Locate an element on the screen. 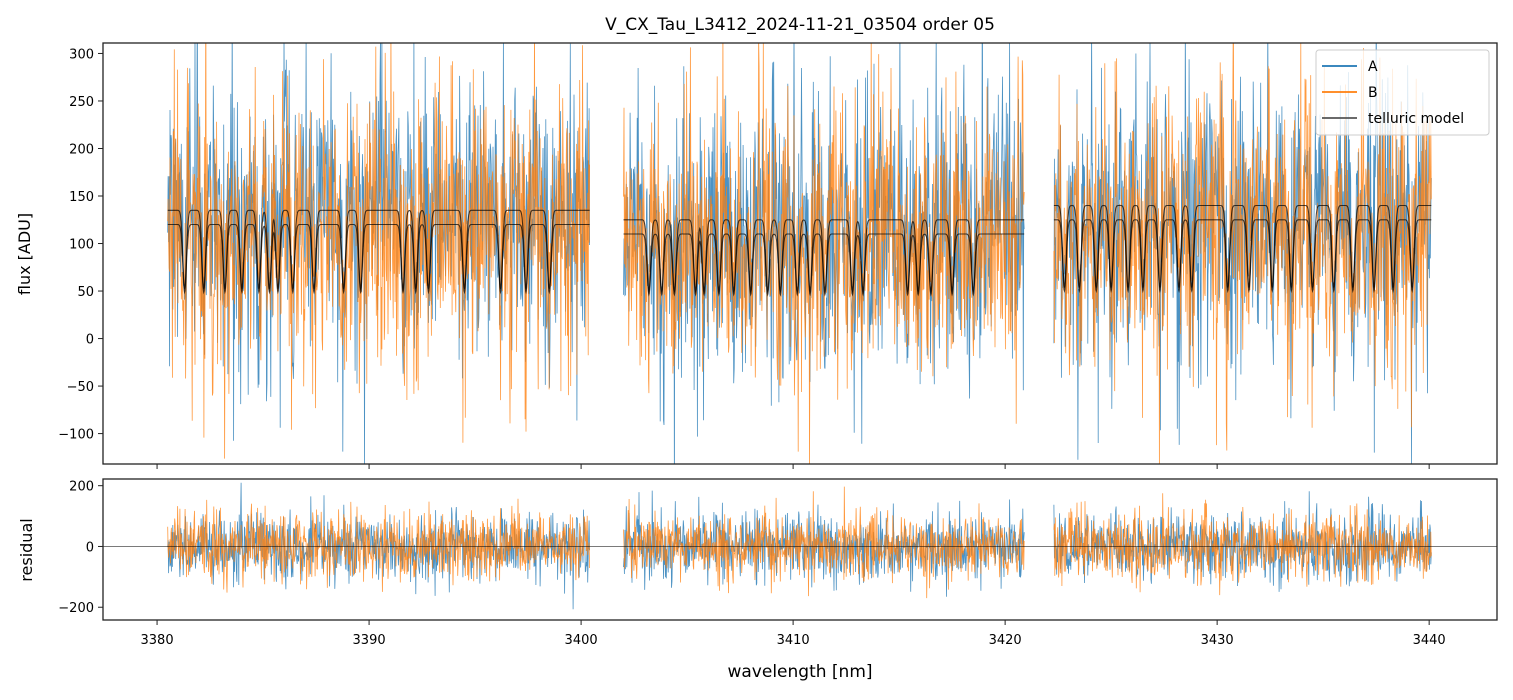  residual-y-tick-label: 0 is located at coordinates (90, 547).